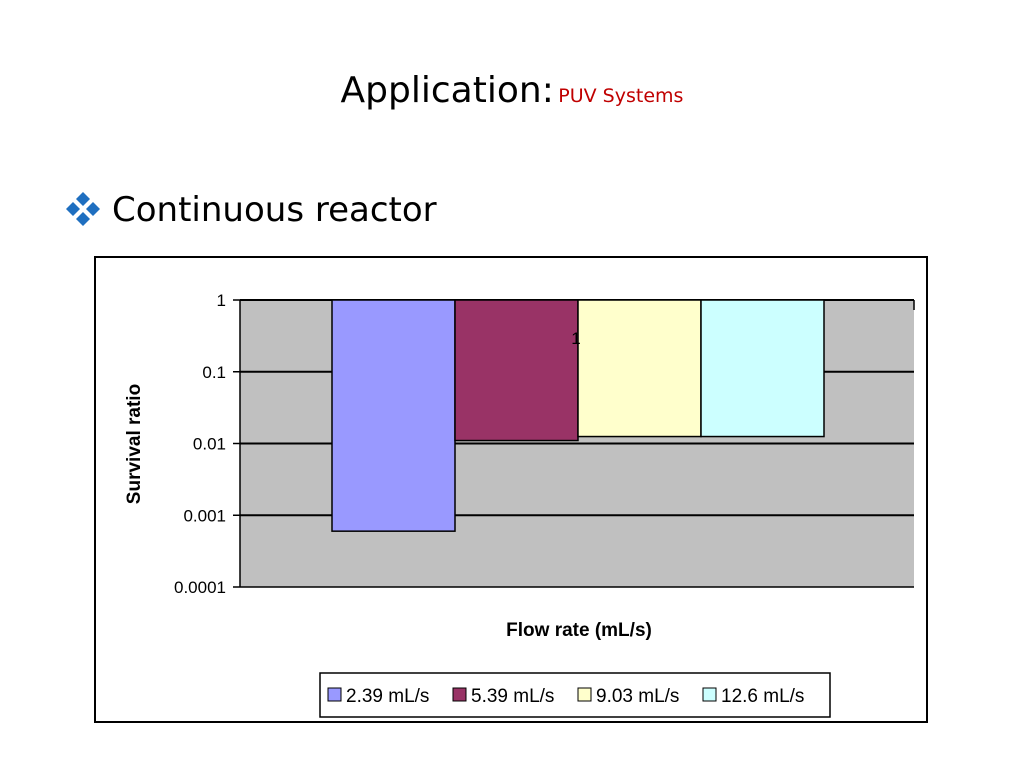  What do you see at coordinates (762, 696) in the screenshot?
I see `legend-label-4: 12.6 mL/s` at bounding box center [762, 696].